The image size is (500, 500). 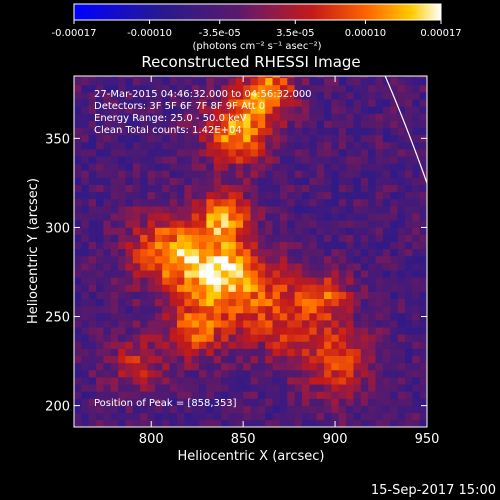 What do you see at coordinates (251, 456) in the screenshot?
I see `x-axis-label: Heliocentric X (arcsec)` at bounding box center [251, 456].